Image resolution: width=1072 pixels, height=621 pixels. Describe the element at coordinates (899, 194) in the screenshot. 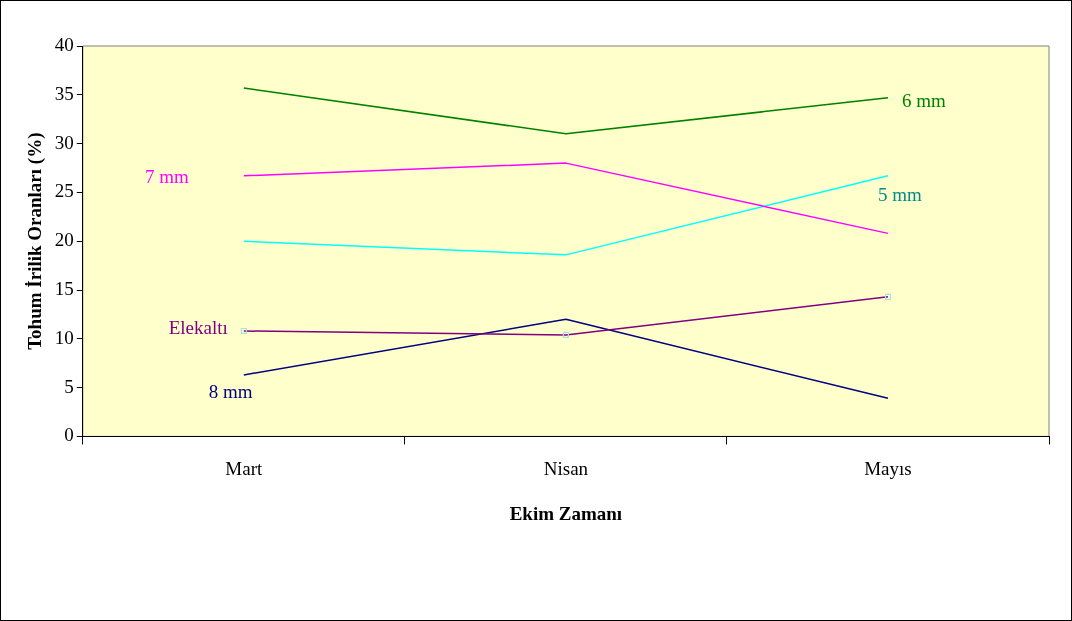

I see `series-label: 5 mm` at that location.